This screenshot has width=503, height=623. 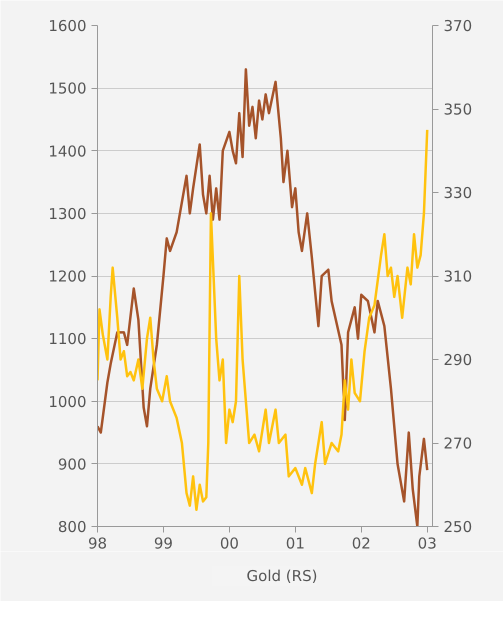 I want to click on x-tick-label: 99, so click(x=163, y=543).